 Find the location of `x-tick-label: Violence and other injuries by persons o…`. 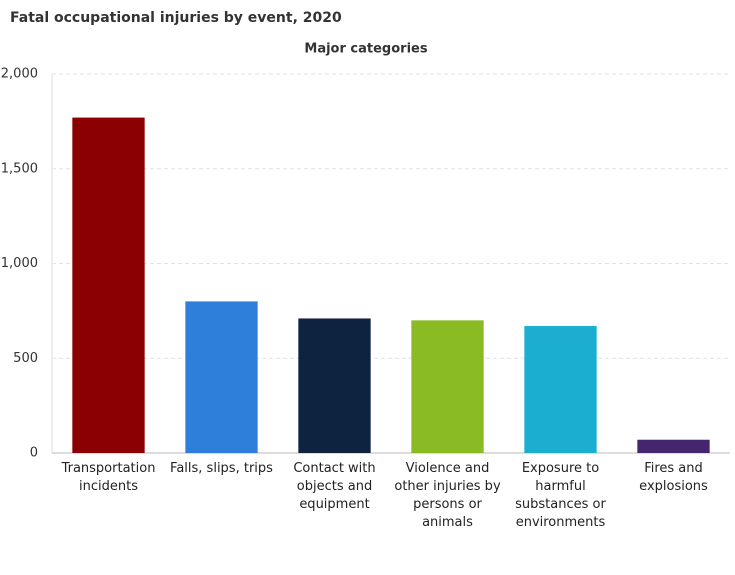

x-tick-label: Violence and other injuries by persons o… is located at coordinates (447, 495).